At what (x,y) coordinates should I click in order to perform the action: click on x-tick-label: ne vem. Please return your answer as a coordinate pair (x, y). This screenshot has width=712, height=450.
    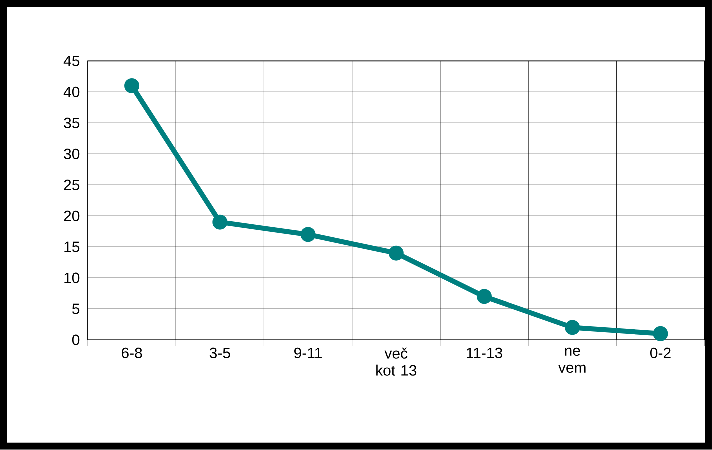
    Looking at the image, I should click on (572, 361).